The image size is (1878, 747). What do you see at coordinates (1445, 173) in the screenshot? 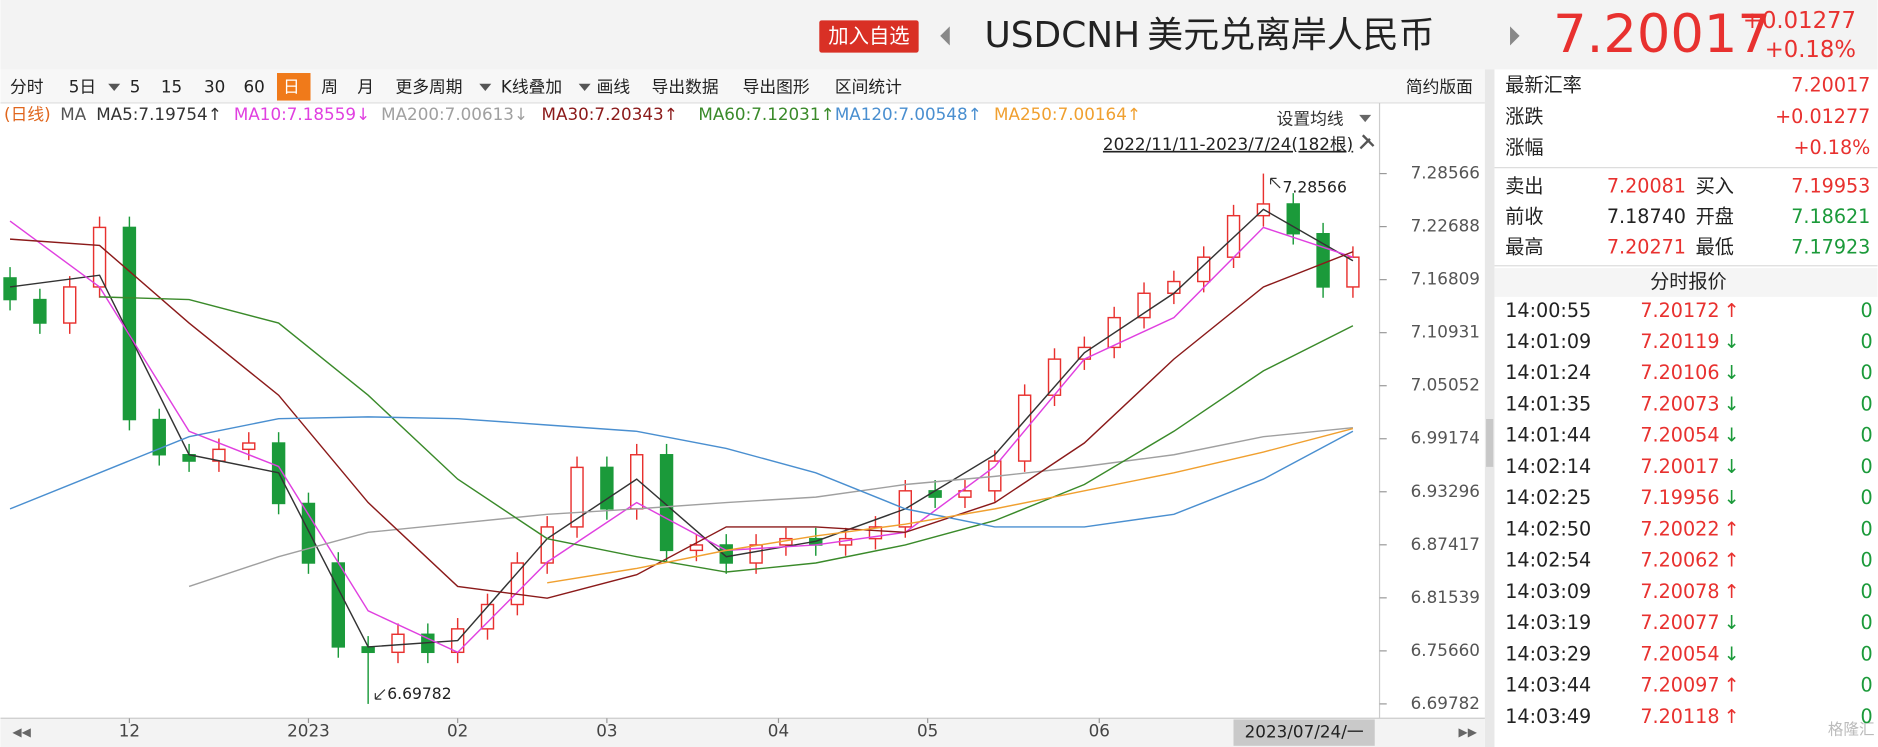
I see `y-tick-label: 7.28566` at bounding box center [1445, 173].